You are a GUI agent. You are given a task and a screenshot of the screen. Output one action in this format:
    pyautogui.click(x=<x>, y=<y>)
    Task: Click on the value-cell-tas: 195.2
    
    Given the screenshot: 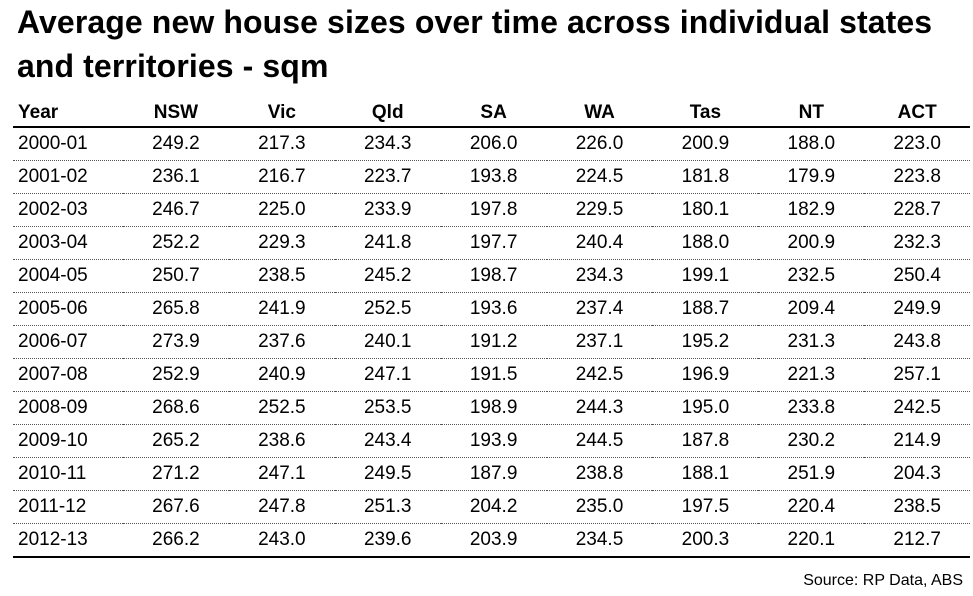 What is the action you would take?
    pyautogui.click(x=705, y=342)
    